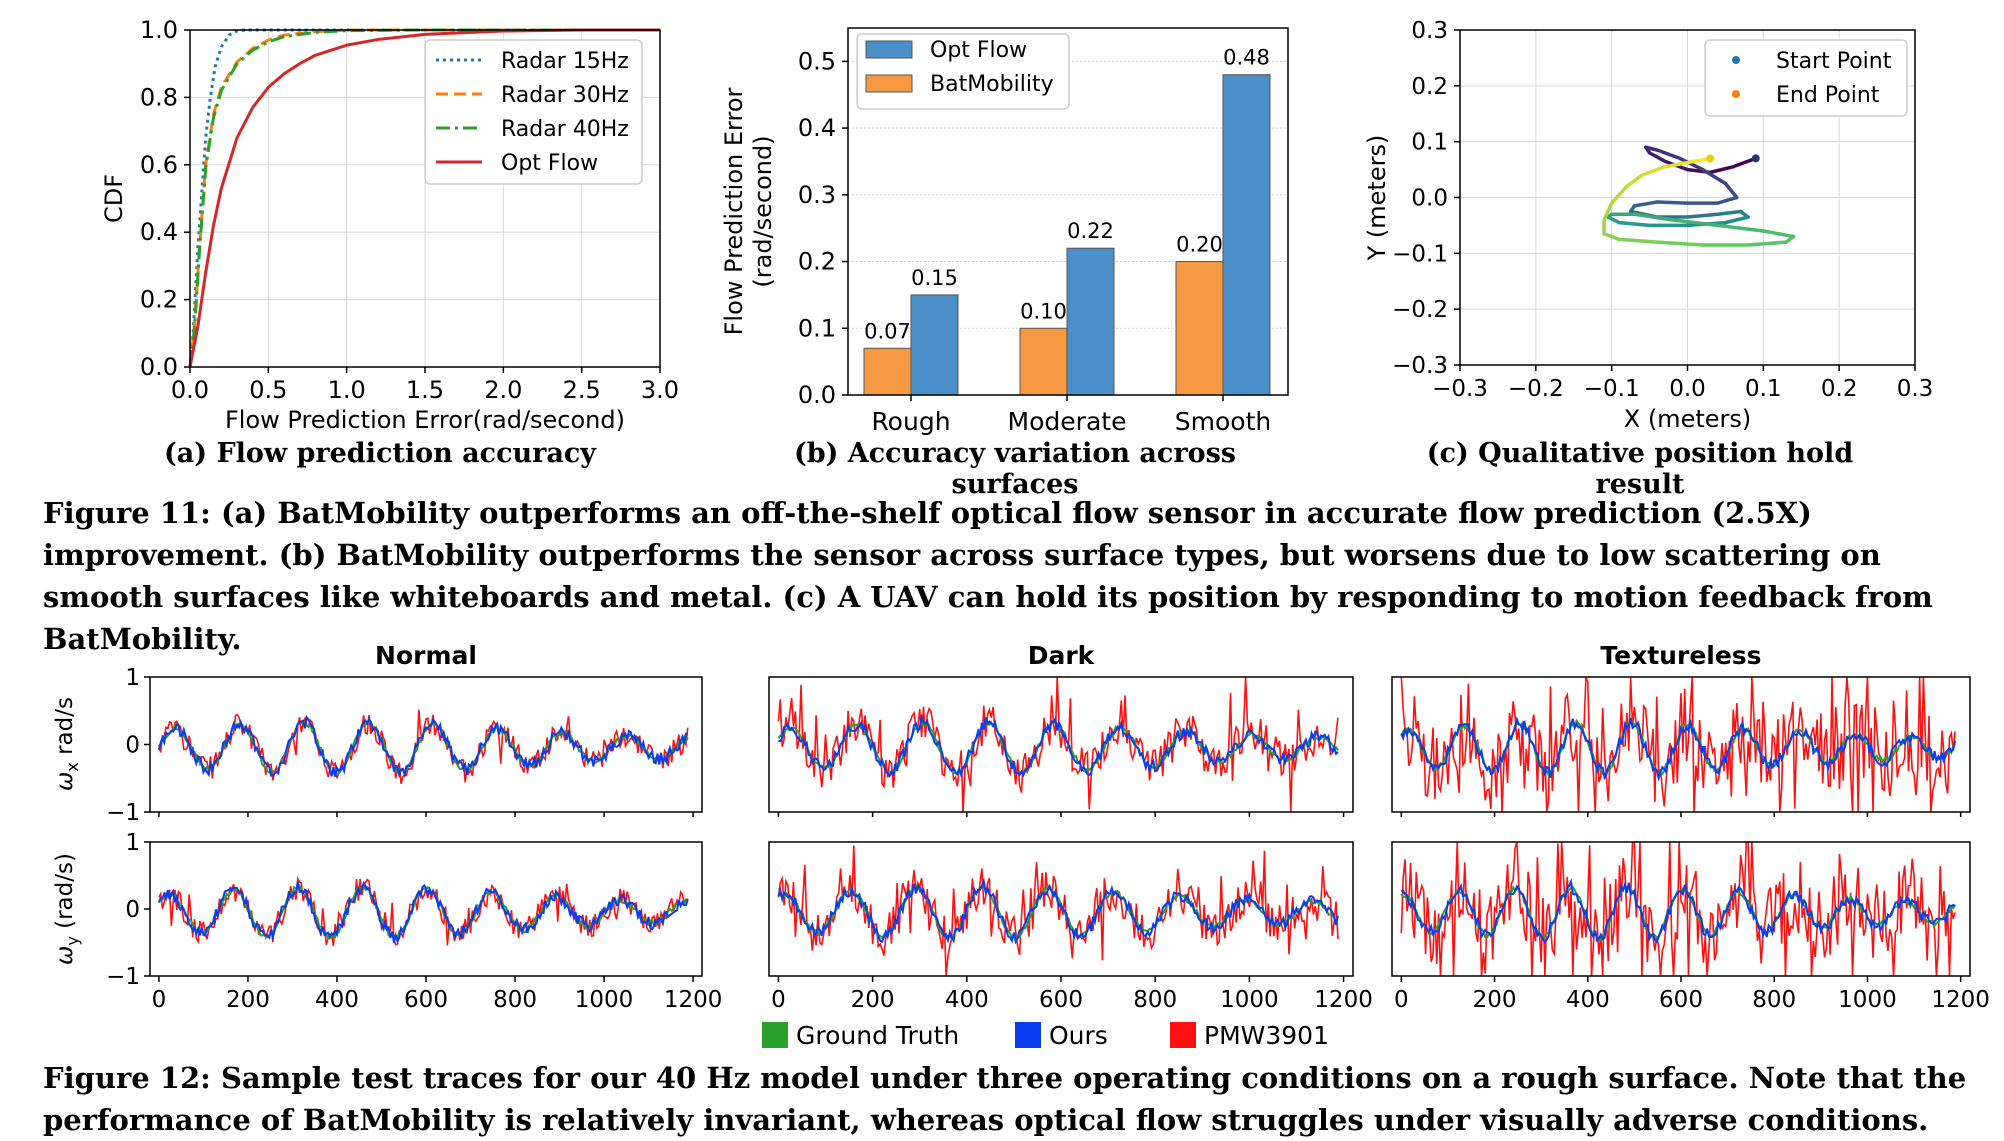 This screenshot has width=2004, height=1141. Describe the element at coordinates (1420, 254) in the screenshot. I see `y-tick-label: −0.1` at that location.